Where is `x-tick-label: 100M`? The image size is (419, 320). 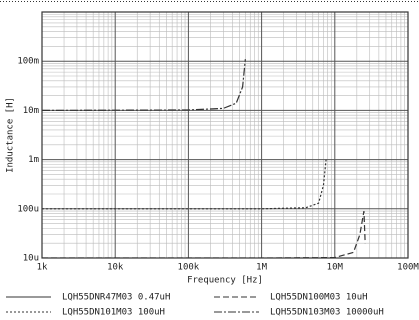 x-tick-label: 100M is located at coordinates (408, 268).